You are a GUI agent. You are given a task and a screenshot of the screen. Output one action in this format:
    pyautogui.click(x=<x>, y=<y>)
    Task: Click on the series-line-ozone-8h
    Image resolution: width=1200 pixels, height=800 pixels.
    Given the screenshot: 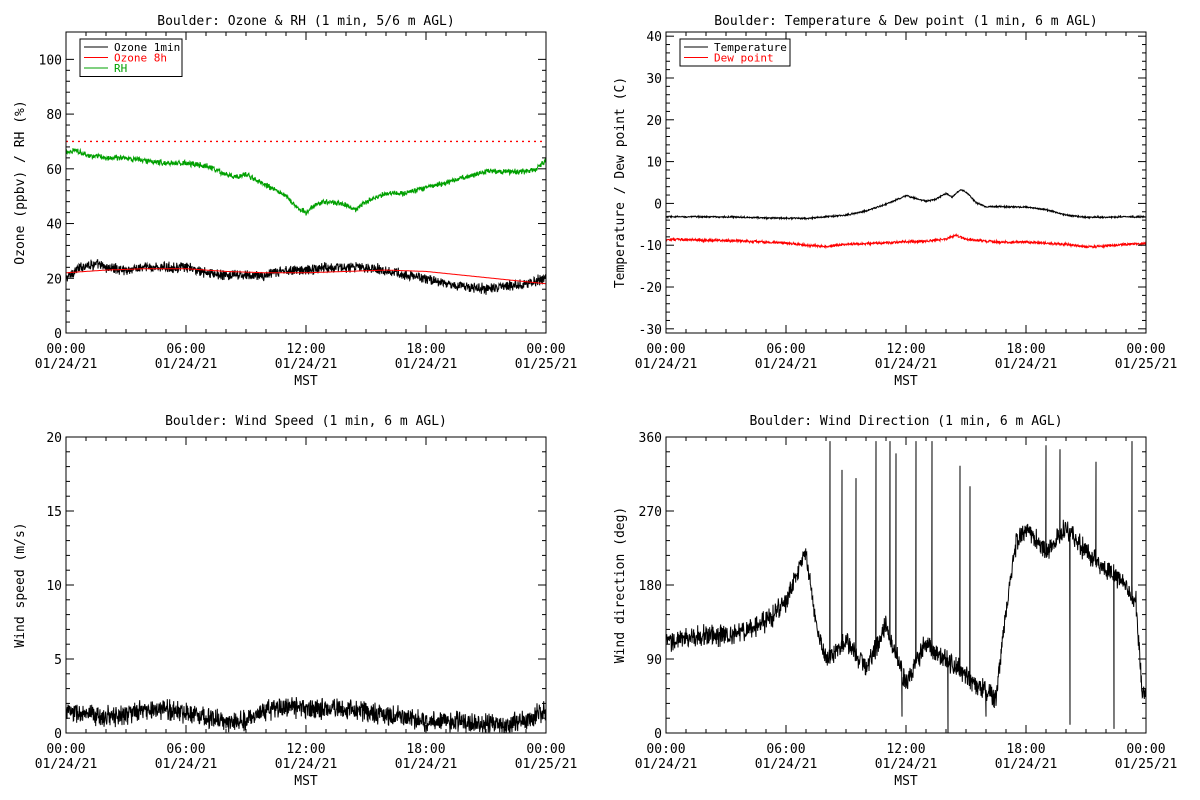 What is the action you would take?
    pyautogui.click(x=306, y=276)
    